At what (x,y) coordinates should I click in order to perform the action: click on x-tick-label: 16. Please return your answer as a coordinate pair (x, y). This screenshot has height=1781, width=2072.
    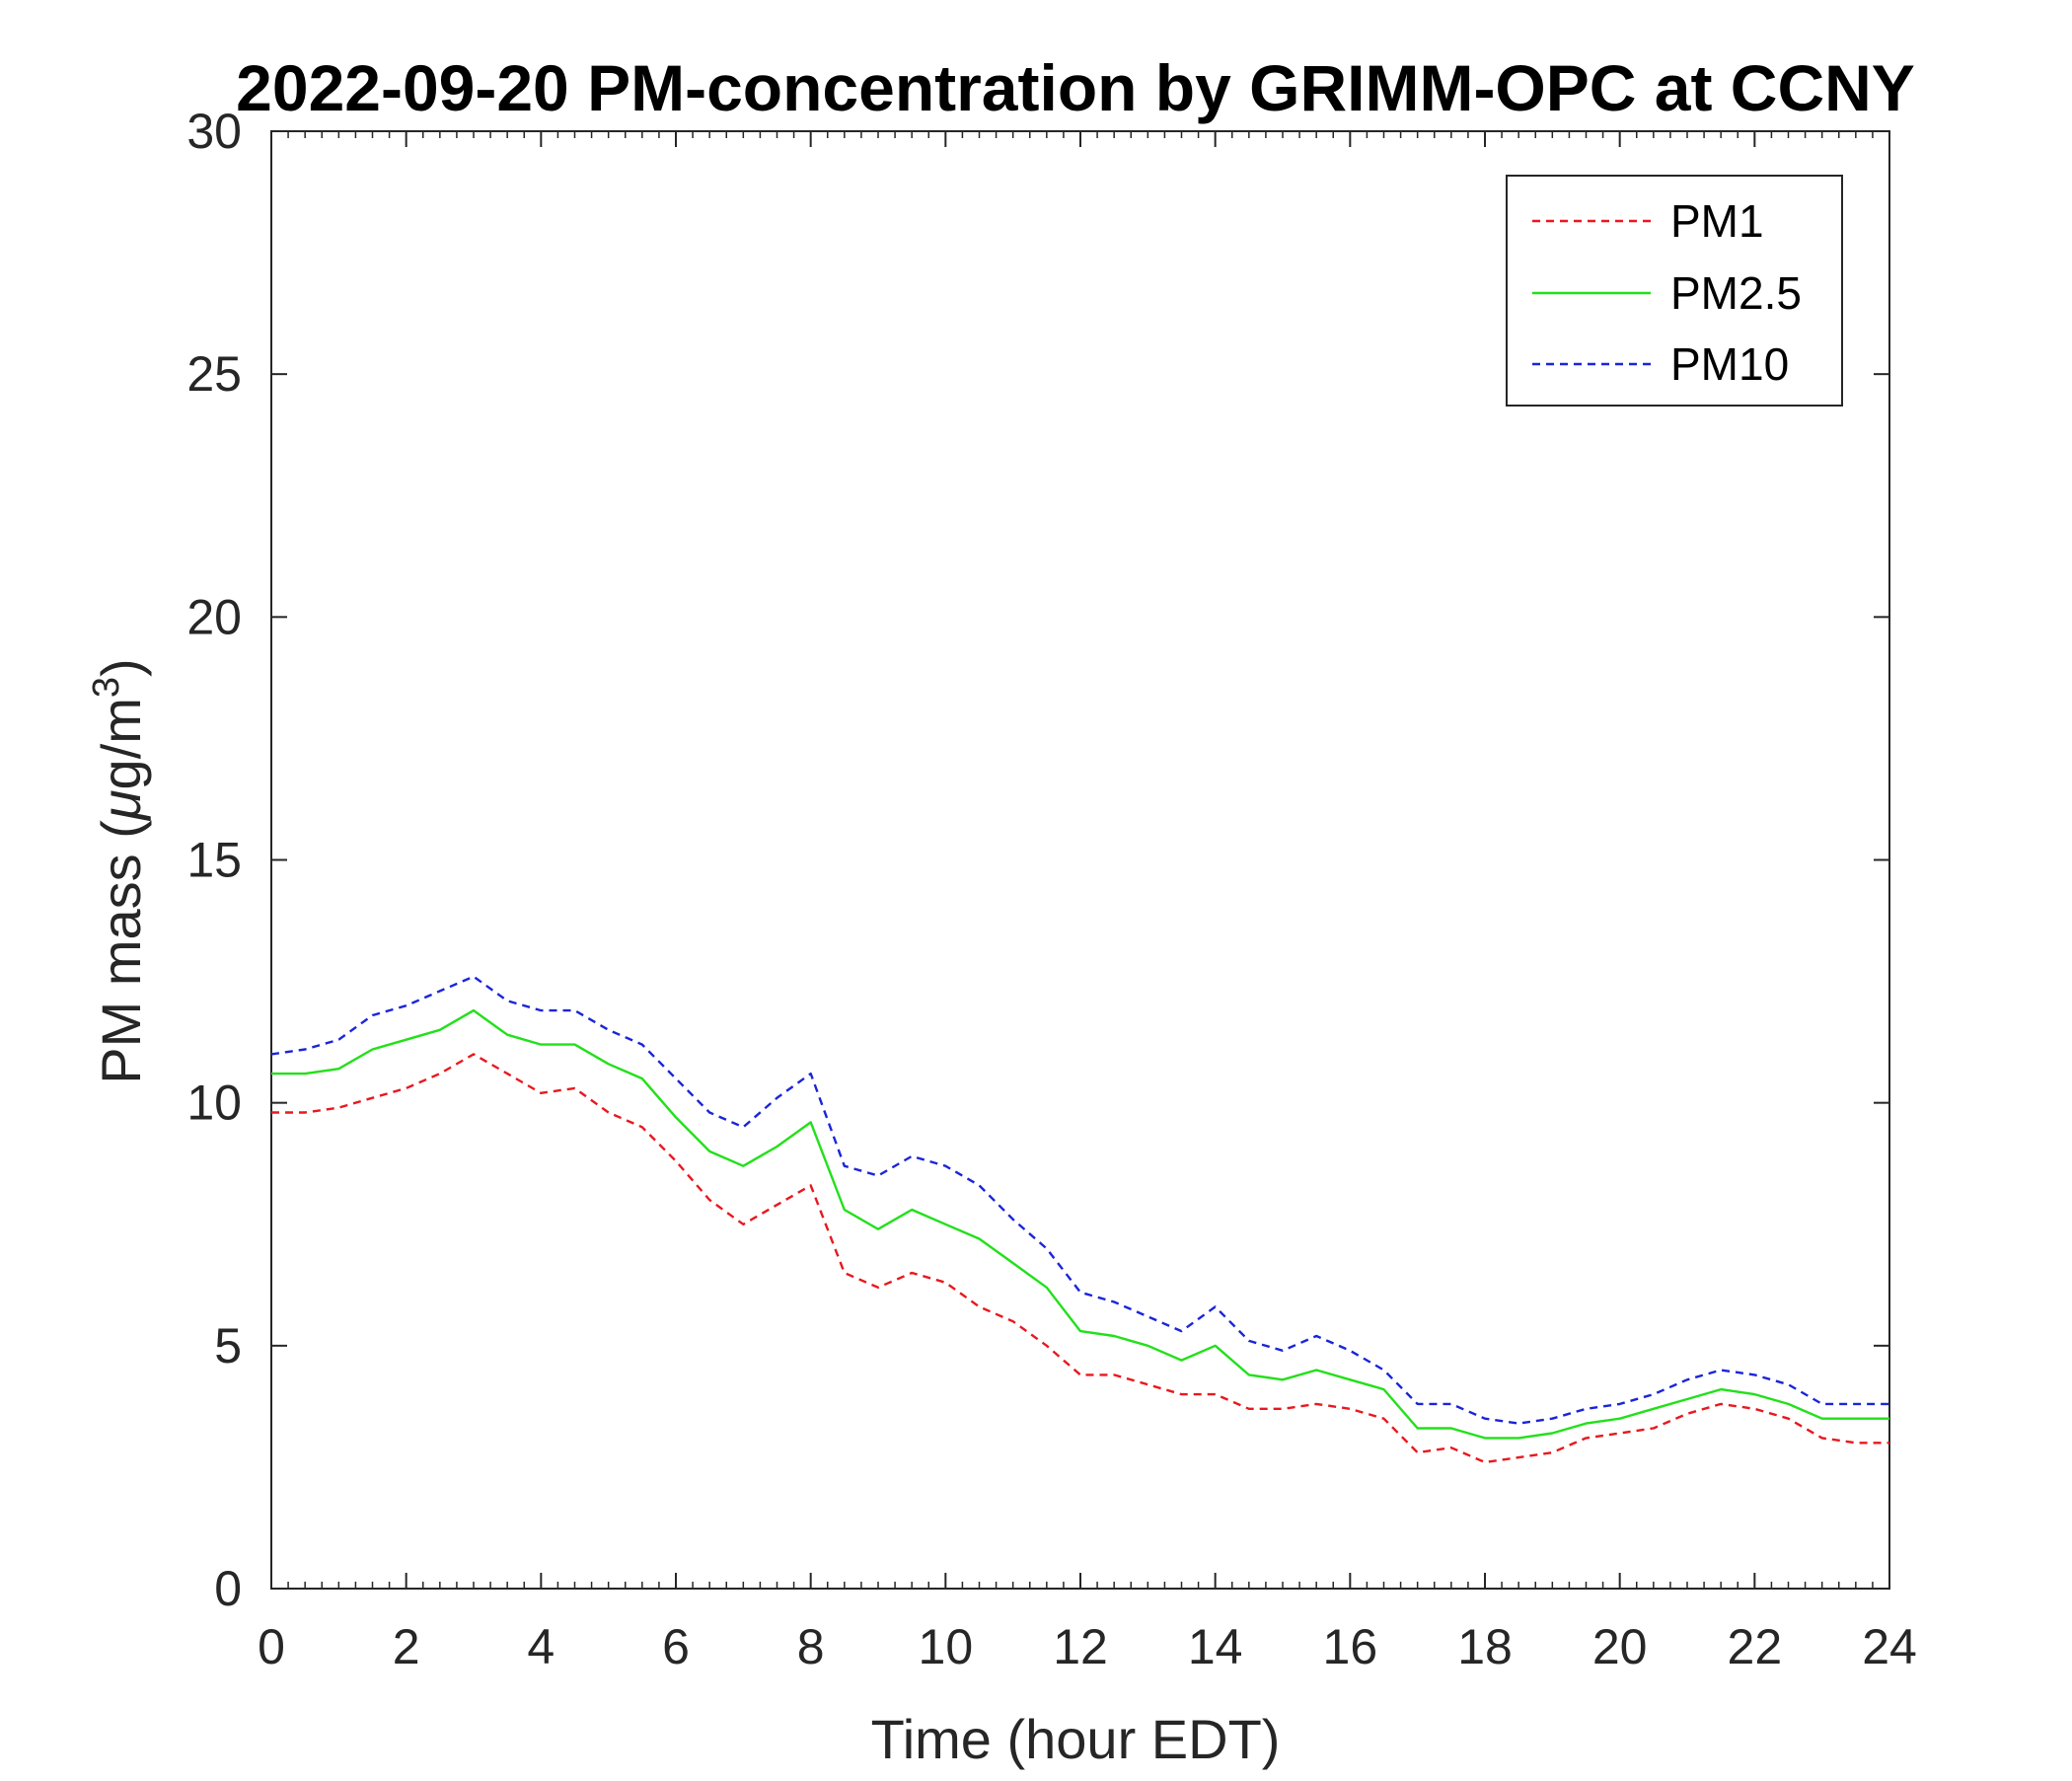
    Looking at the image, I should click on (1350, 1646).